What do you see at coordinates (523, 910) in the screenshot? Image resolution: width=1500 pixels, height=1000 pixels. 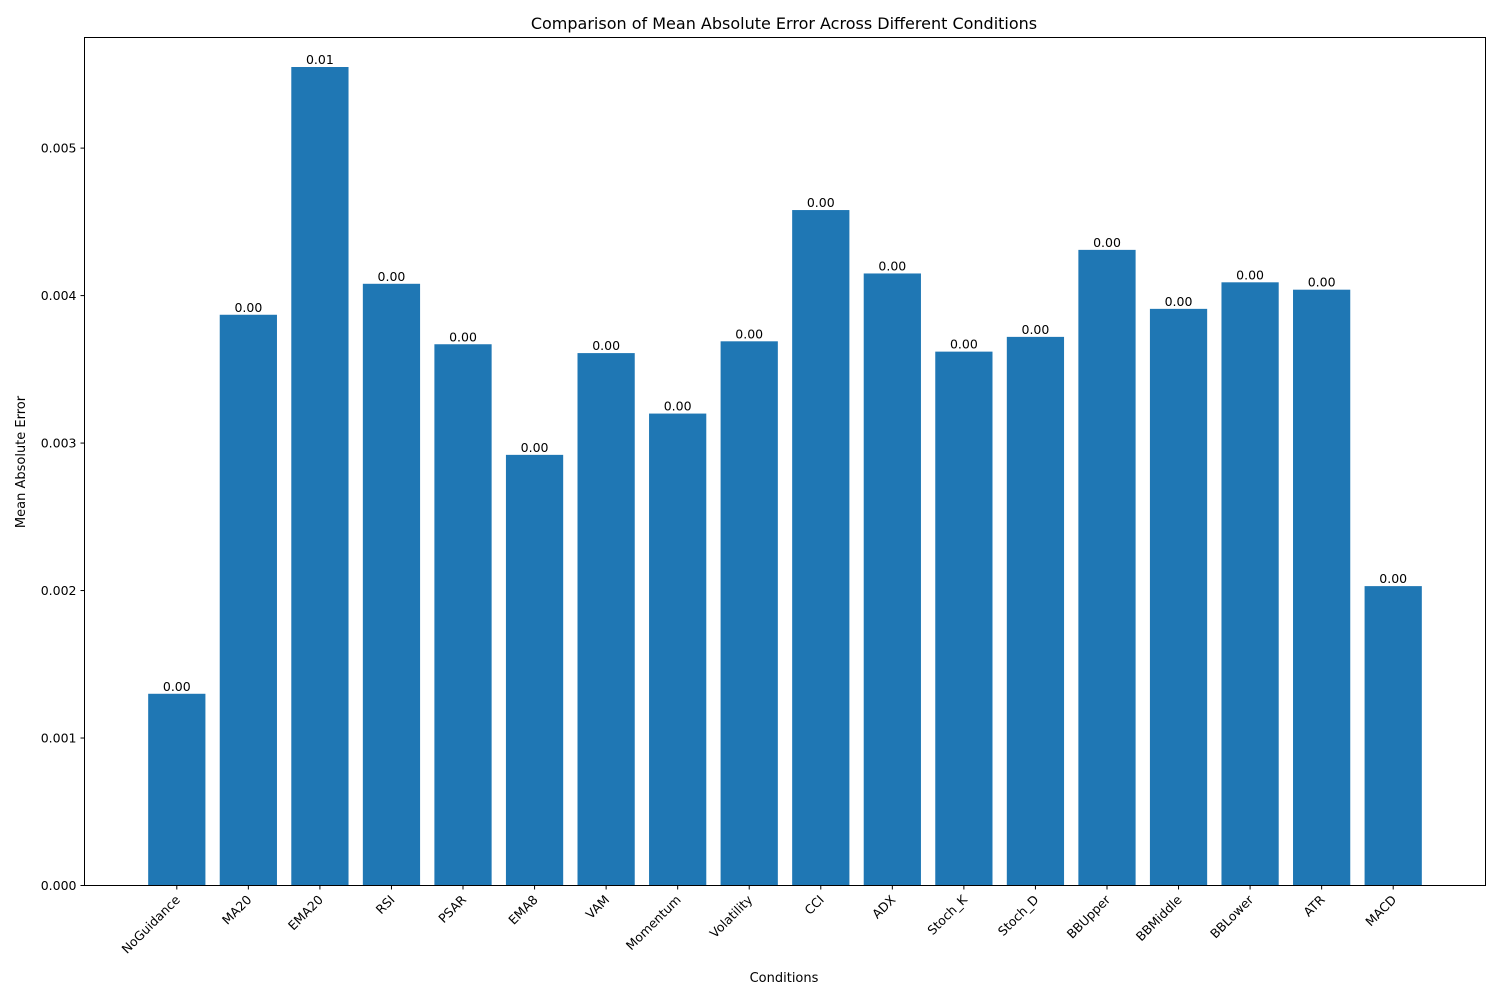 I see `x-tick-label: EMA8` at bounding box center [523, 910].